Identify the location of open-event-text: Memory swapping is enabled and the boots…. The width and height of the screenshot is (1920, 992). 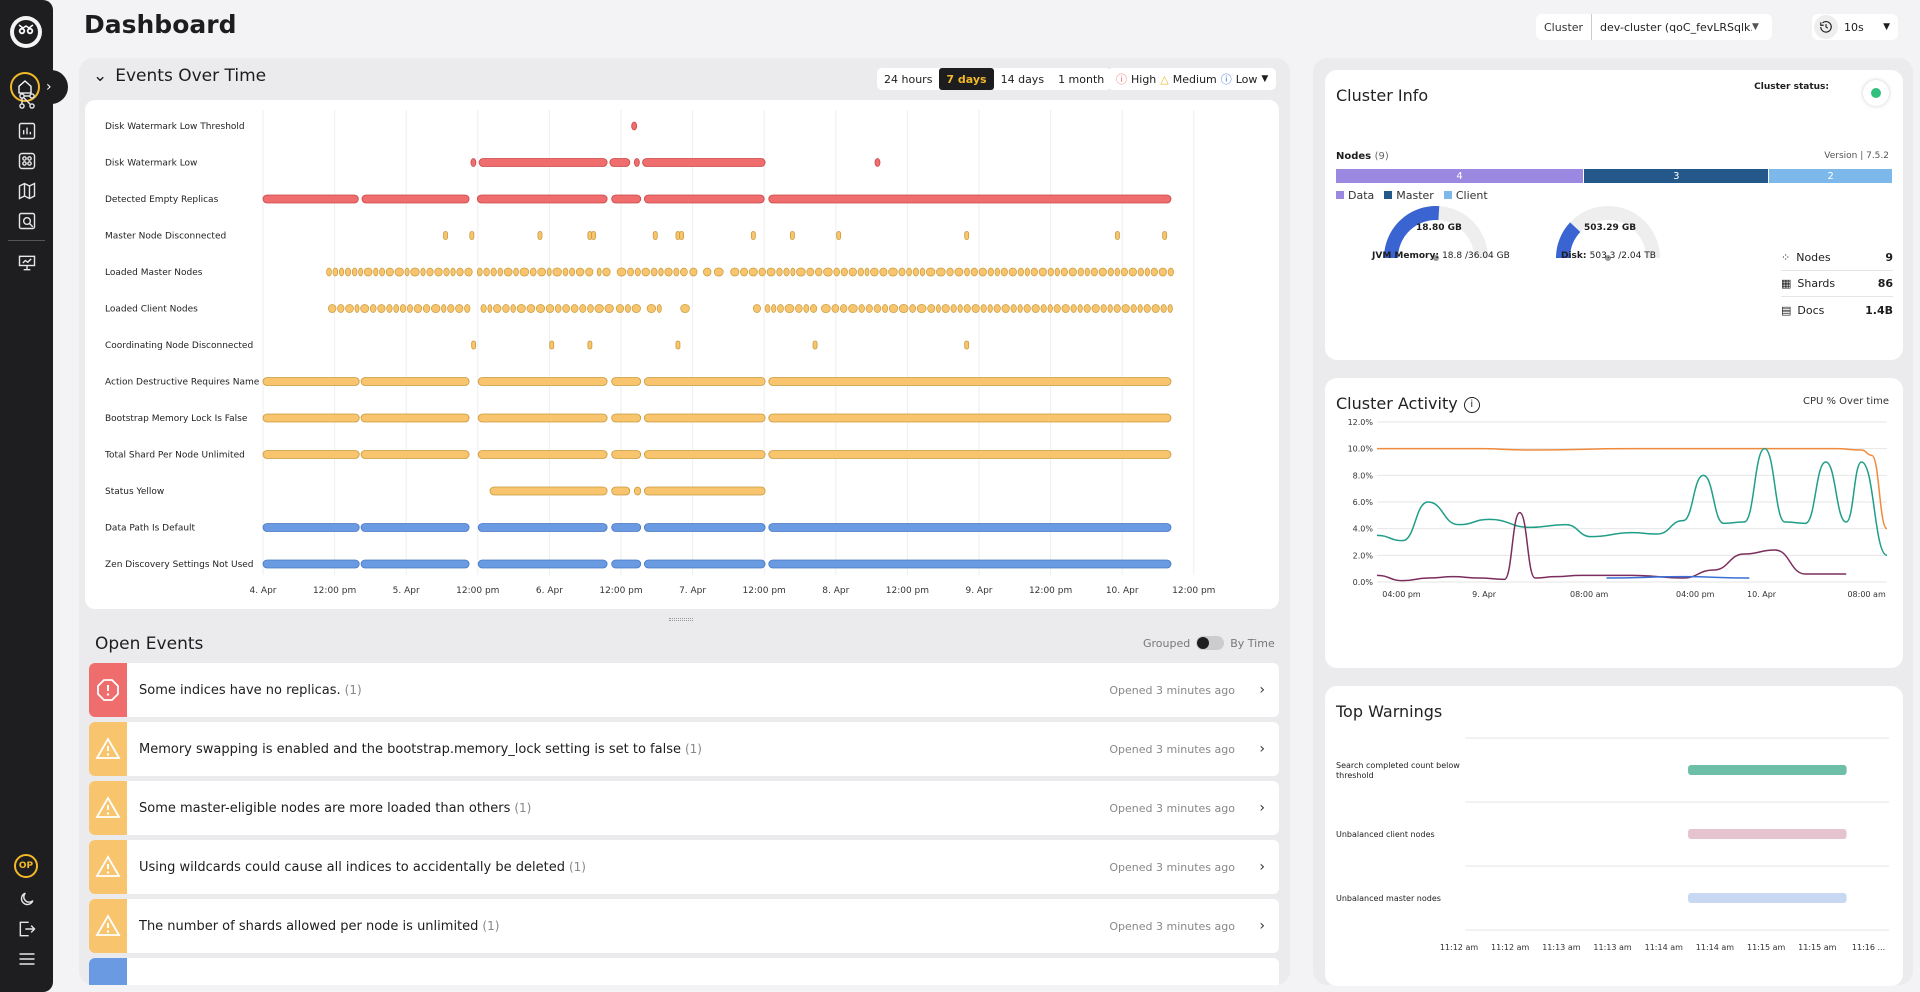
(410, 749).